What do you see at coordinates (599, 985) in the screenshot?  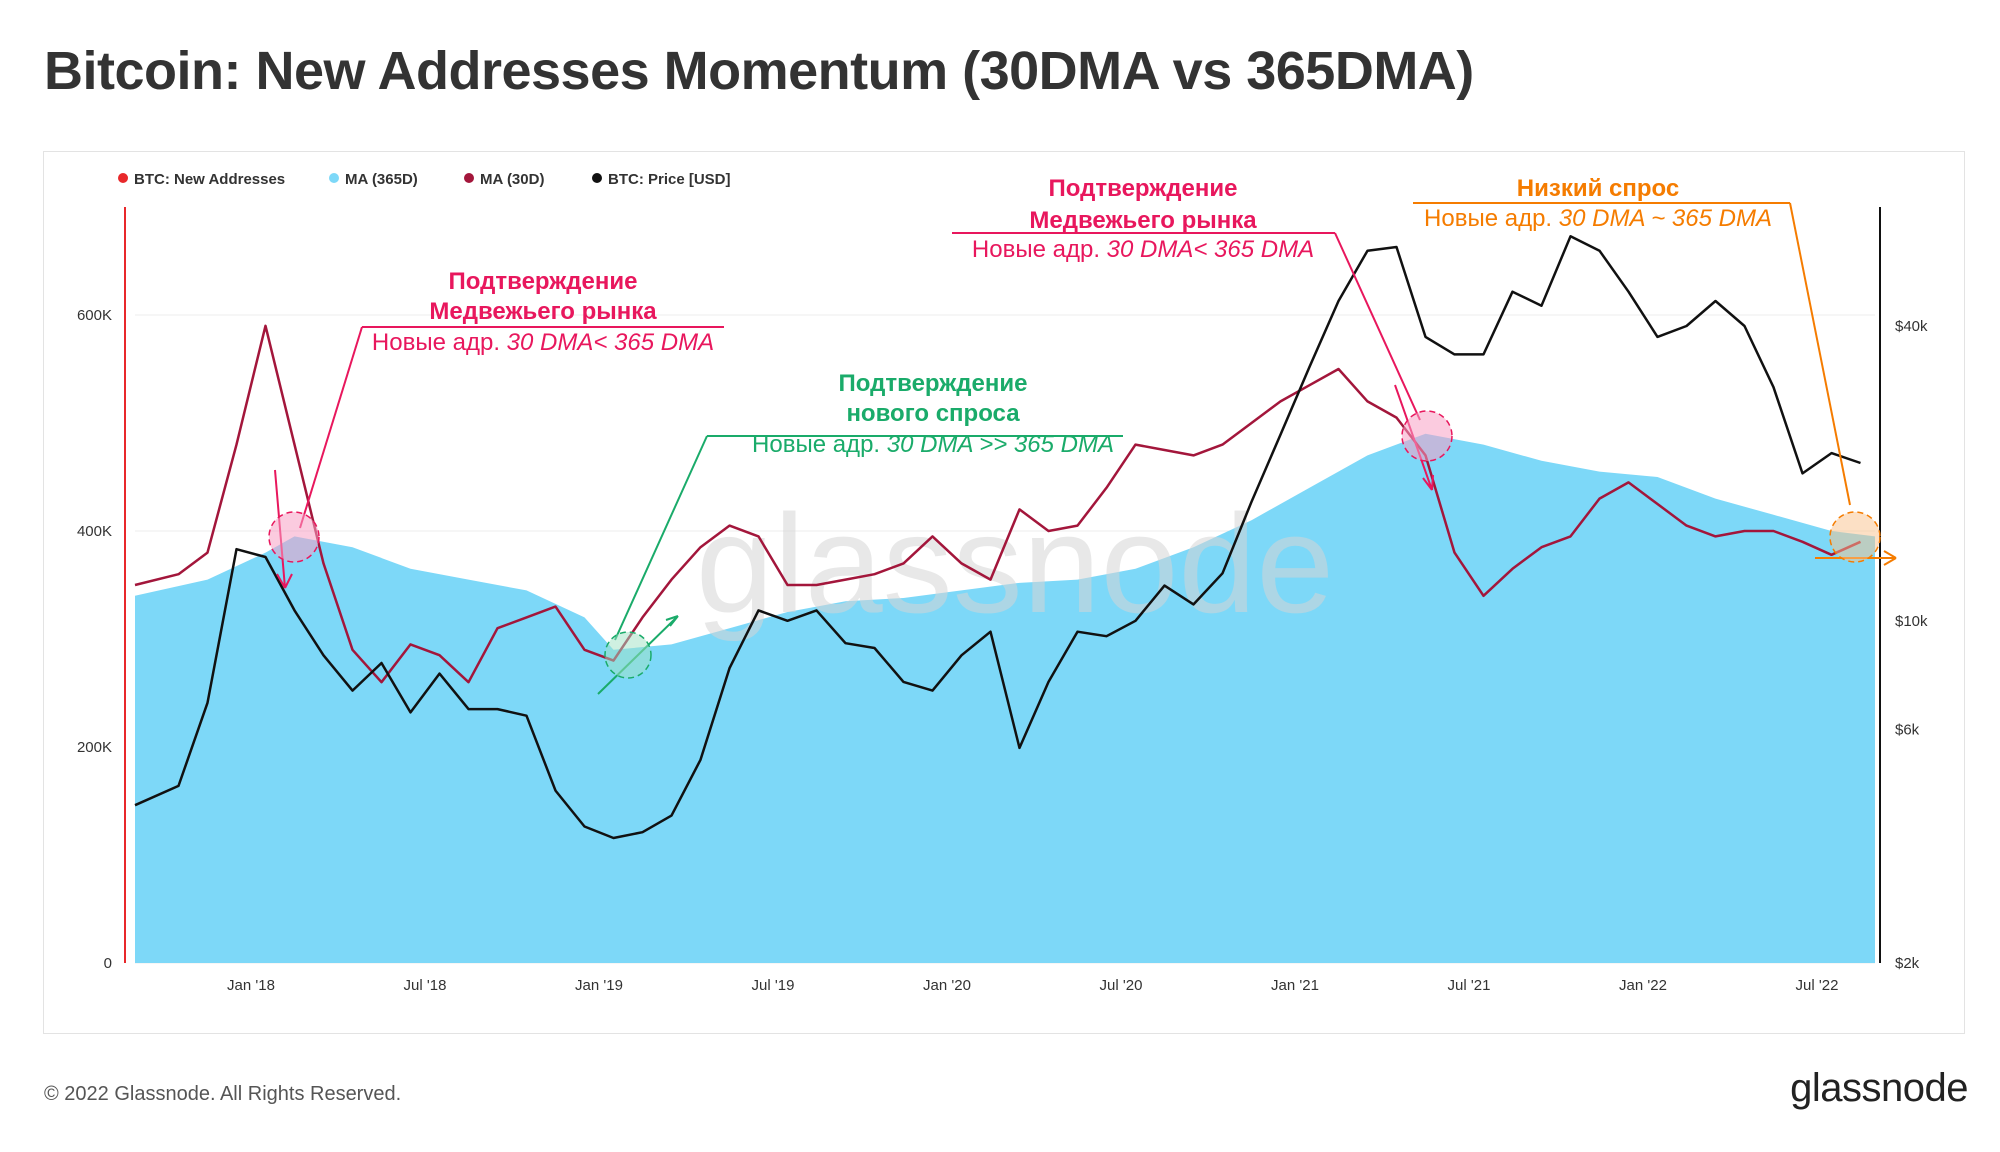 I see `x-tick-label: Jan '19` at bounding box center [599, 985].